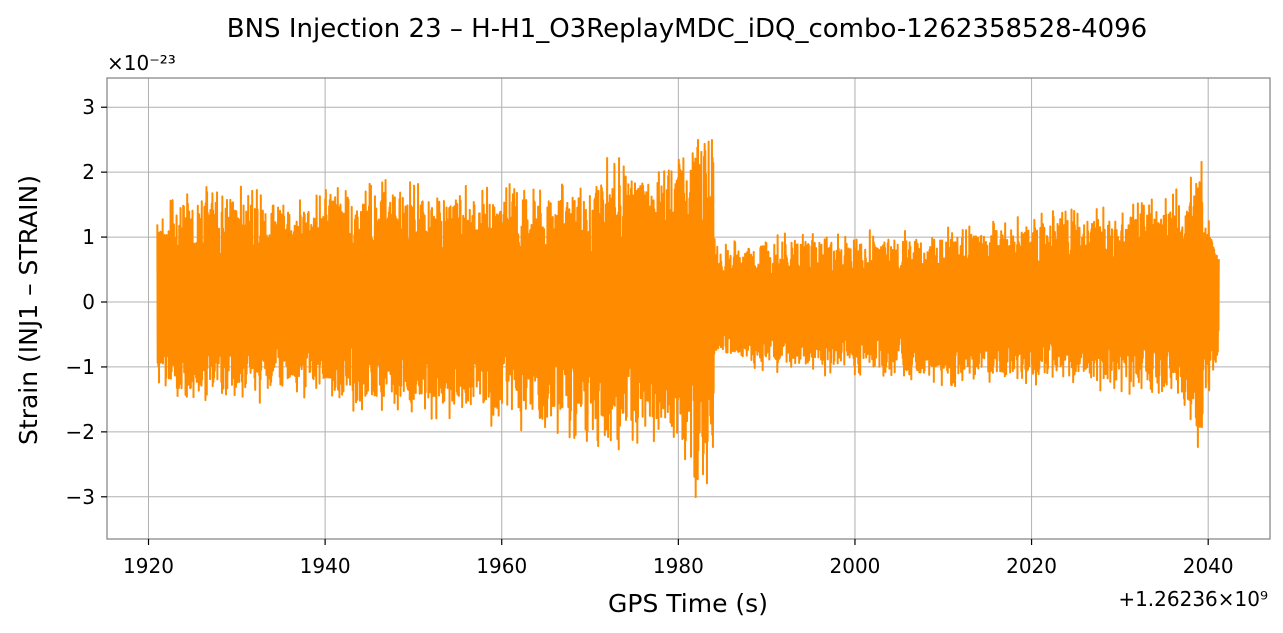  Describe the element at coordinates (148, 566) in the screenshot. I see `x-tick-label: 1920` at that location.